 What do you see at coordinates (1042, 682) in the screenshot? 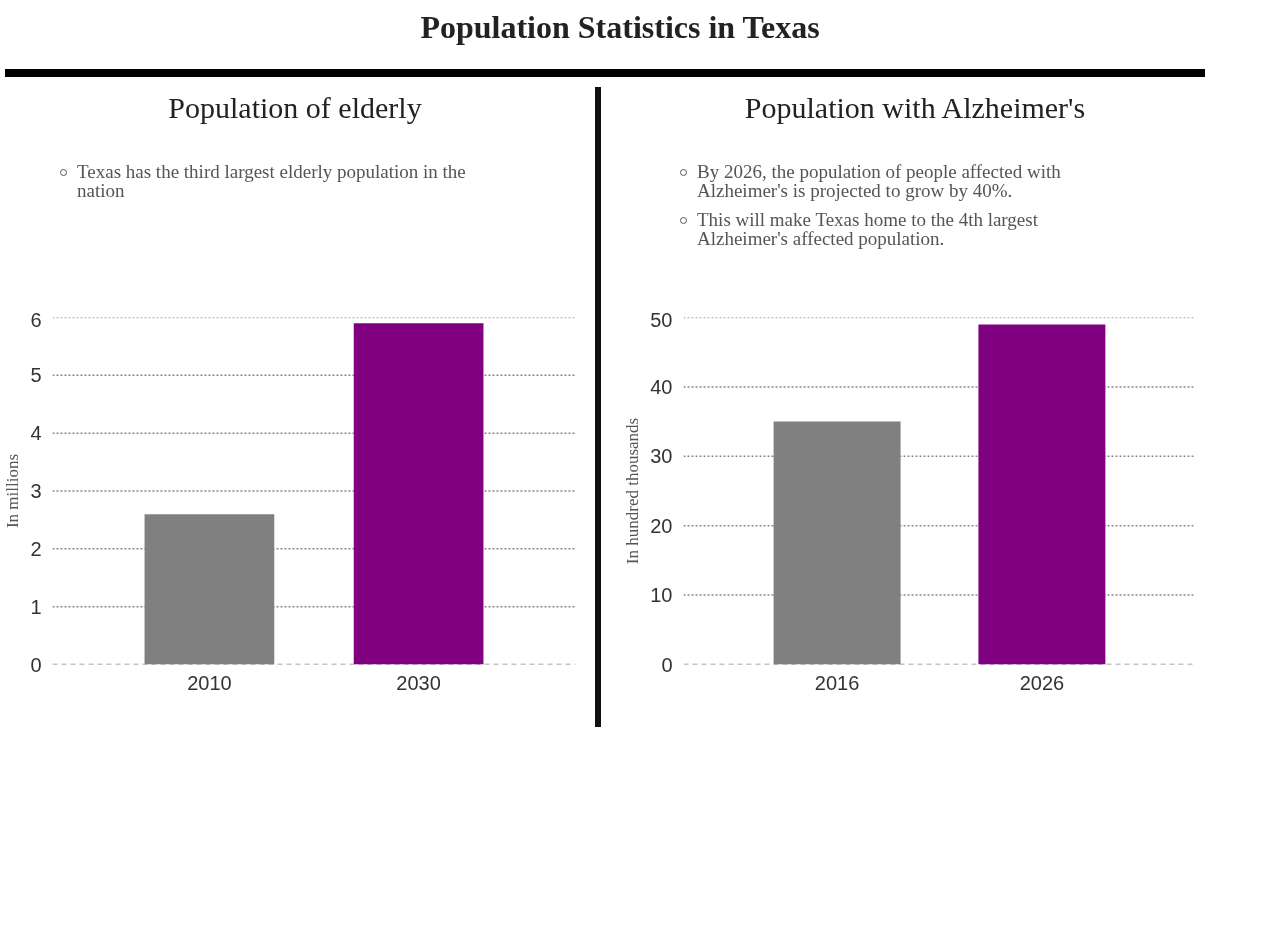
I see `x-tick-label: 2026` at bounding box center [1042, 682].